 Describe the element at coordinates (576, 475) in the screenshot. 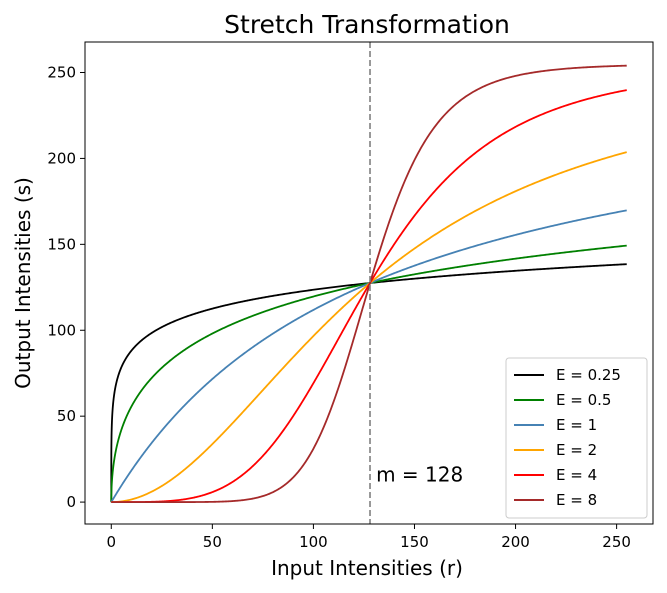

I see `legend-label: E = 4` at that location.